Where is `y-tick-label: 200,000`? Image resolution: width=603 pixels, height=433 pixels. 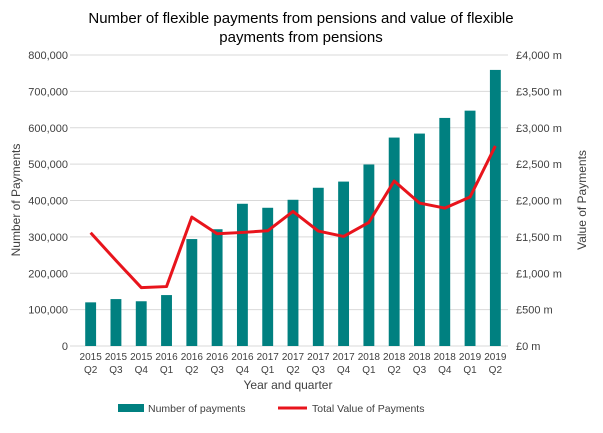
y-tick-label: 200,000 is located at coordinates (48, 274).